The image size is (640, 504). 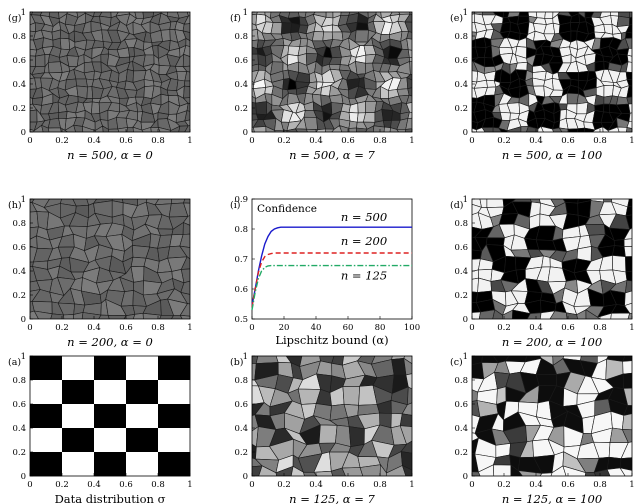 What do you see at coordinates (102, 264) in the screenshot?
I see `voronoi-panel-h: 0 0.2 0.4 0.6 0.8 1 0 0.2 0.4 0.6 0.8 1` at bounding box center [102, 264].